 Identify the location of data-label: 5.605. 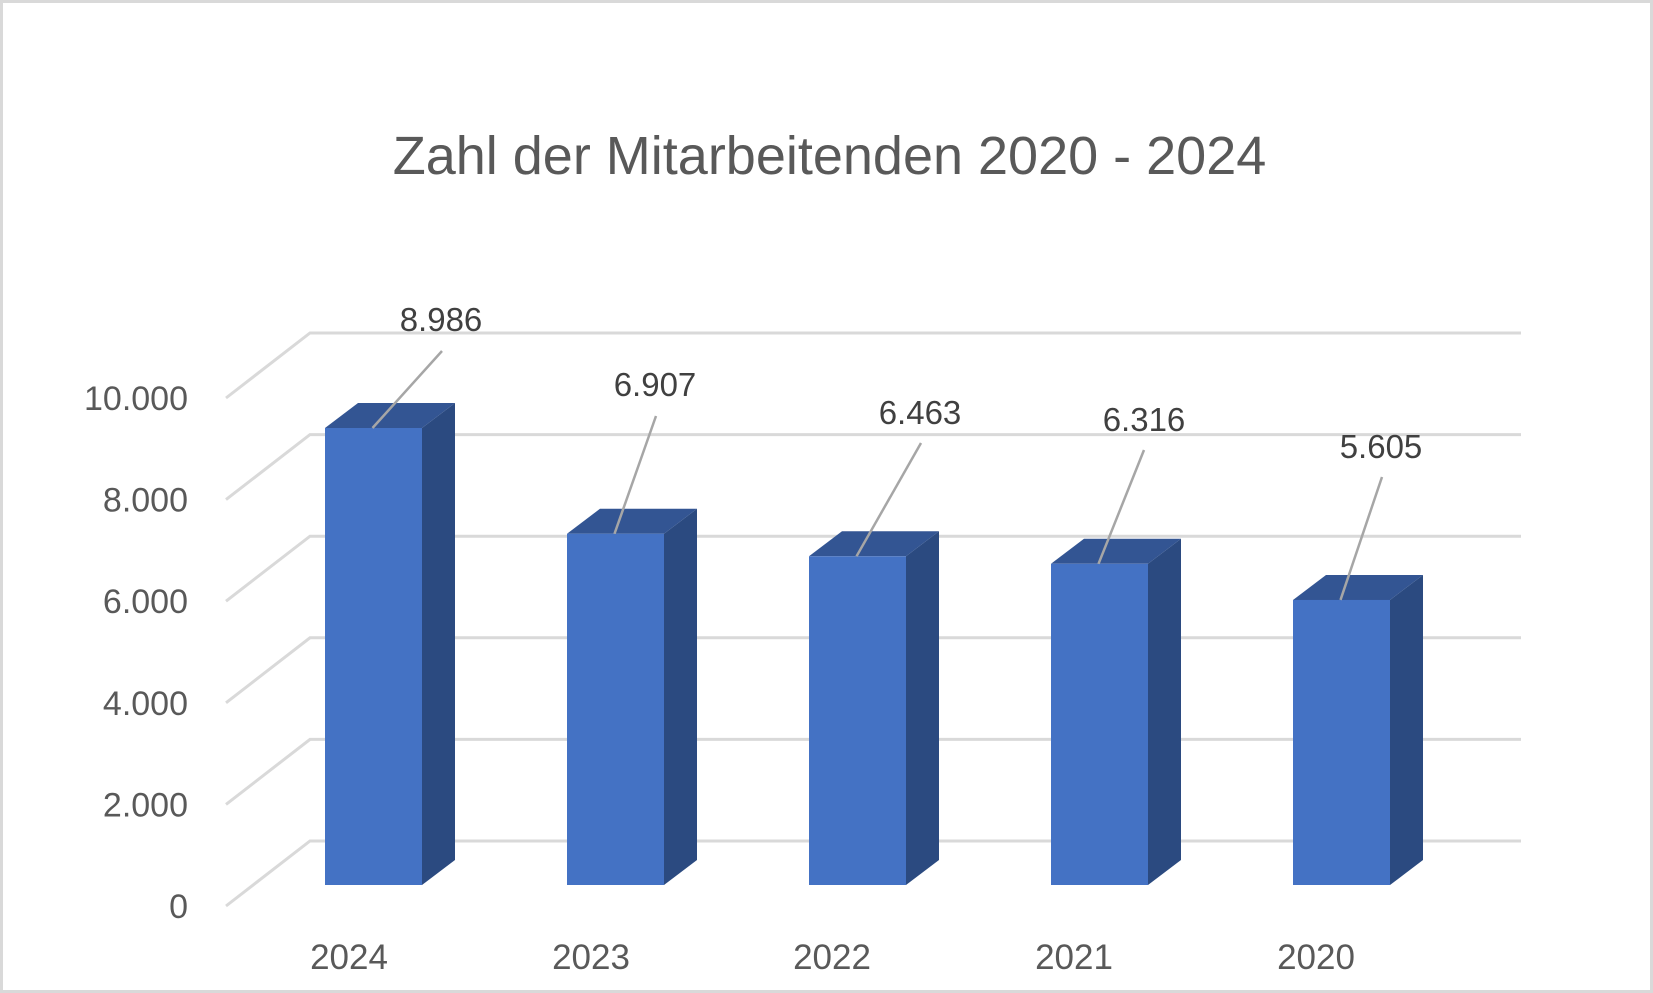
(1381, 446).